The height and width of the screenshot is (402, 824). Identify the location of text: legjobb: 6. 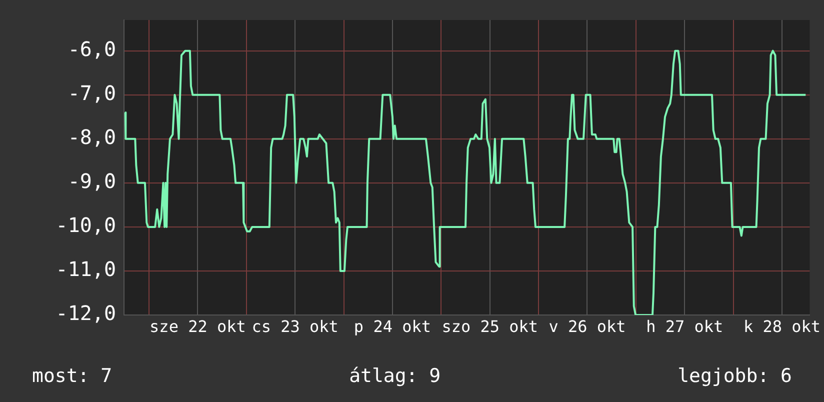
(735, 376).